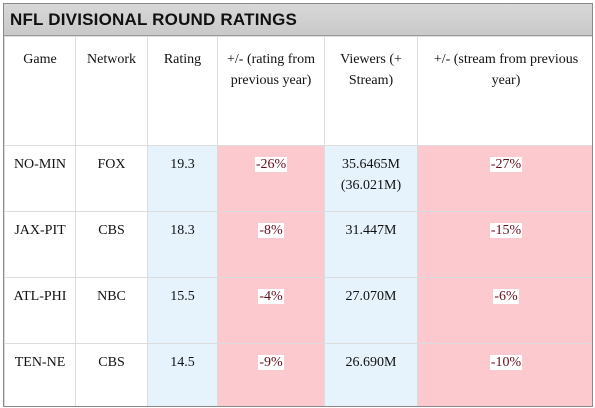 The image size is (595, 408). I want to click on viewers-value: 26.690M, so click(371, 362).